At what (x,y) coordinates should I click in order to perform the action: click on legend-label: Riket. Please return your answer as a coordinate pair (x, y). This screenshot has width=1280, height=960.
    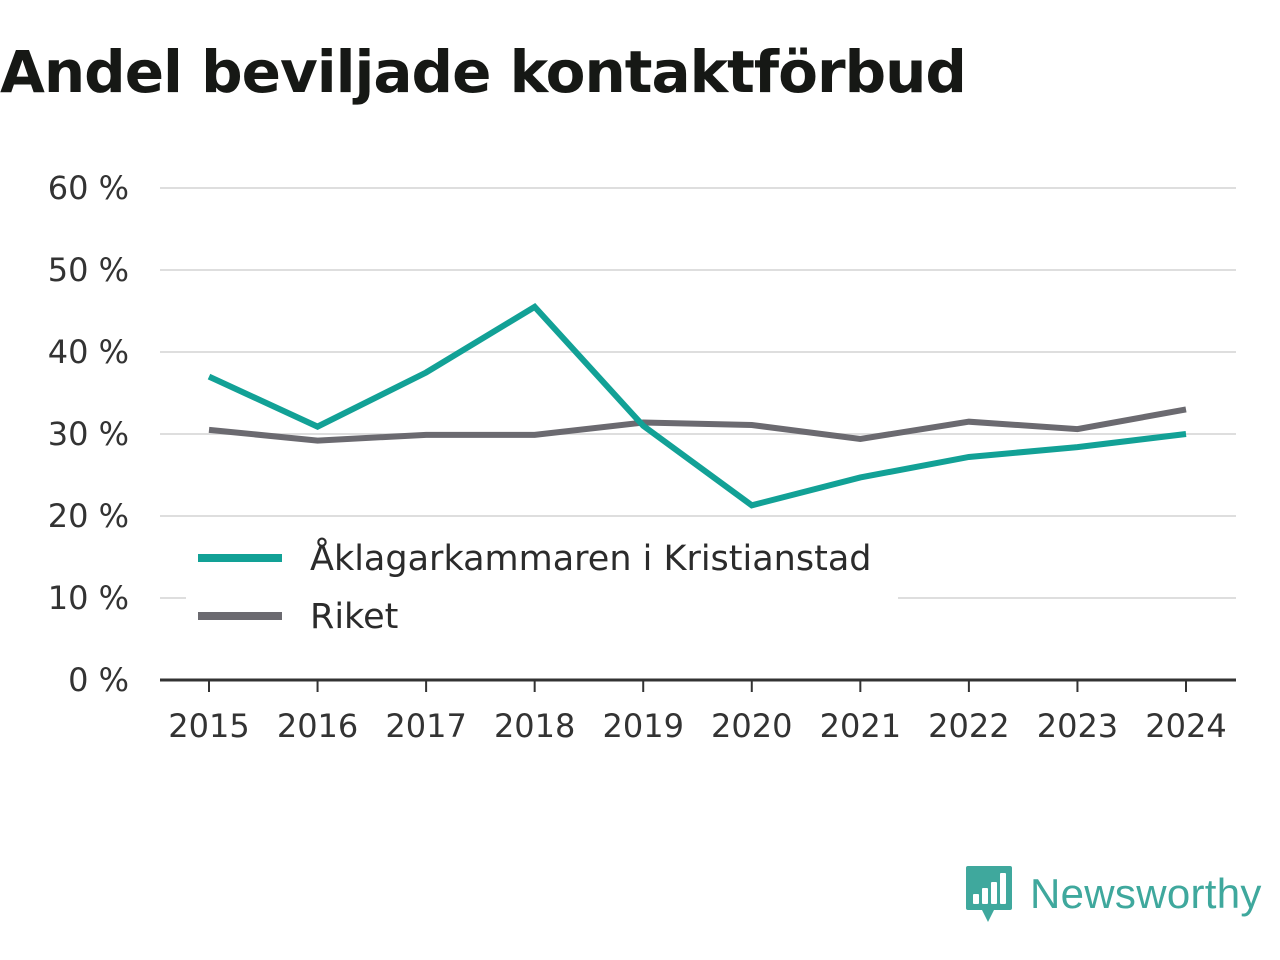
    Looking at the image, I should click on (354, 617).